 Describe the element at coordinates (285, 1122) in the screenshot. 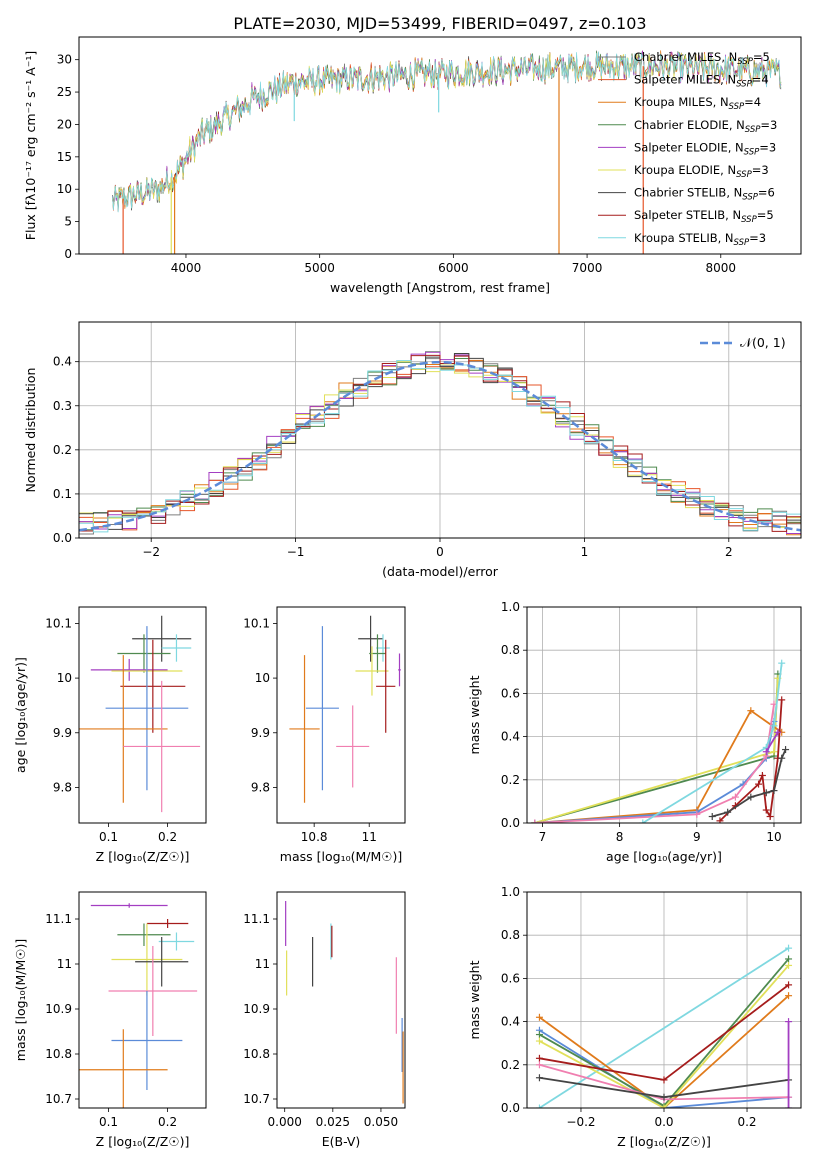

I see `x-tick-label: 0.000` at that location.